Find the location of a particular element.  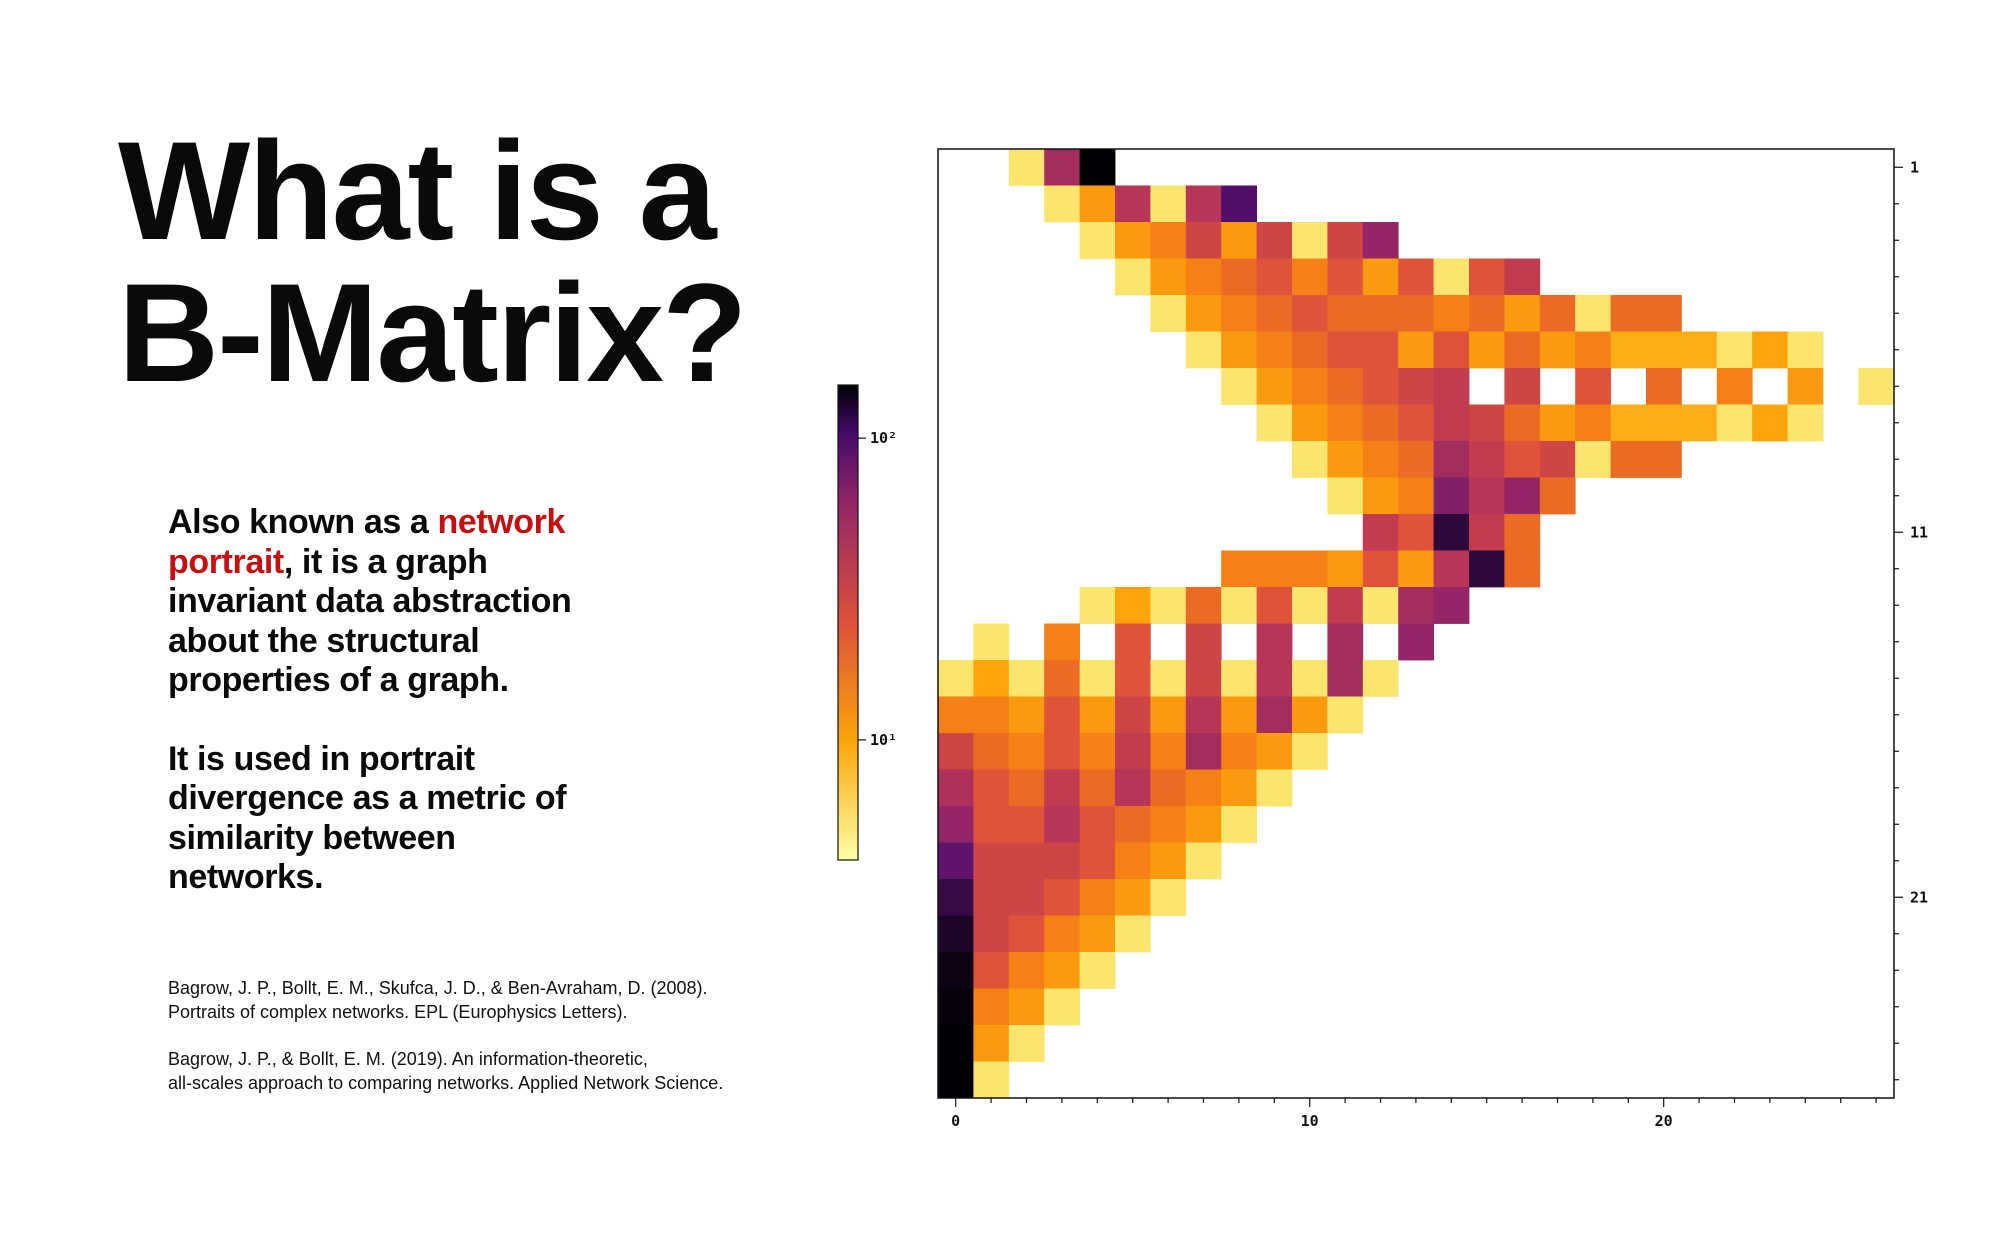

colorbar: 10¹ 10² is located at coordinates (867, 622).